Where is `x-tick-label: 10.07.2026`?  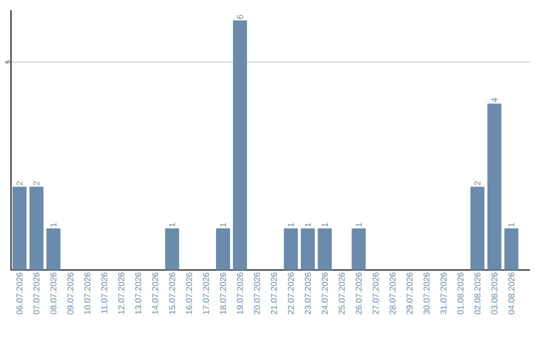 x-tick-label: 10.07.2026 is located at coordinates (87, 293).